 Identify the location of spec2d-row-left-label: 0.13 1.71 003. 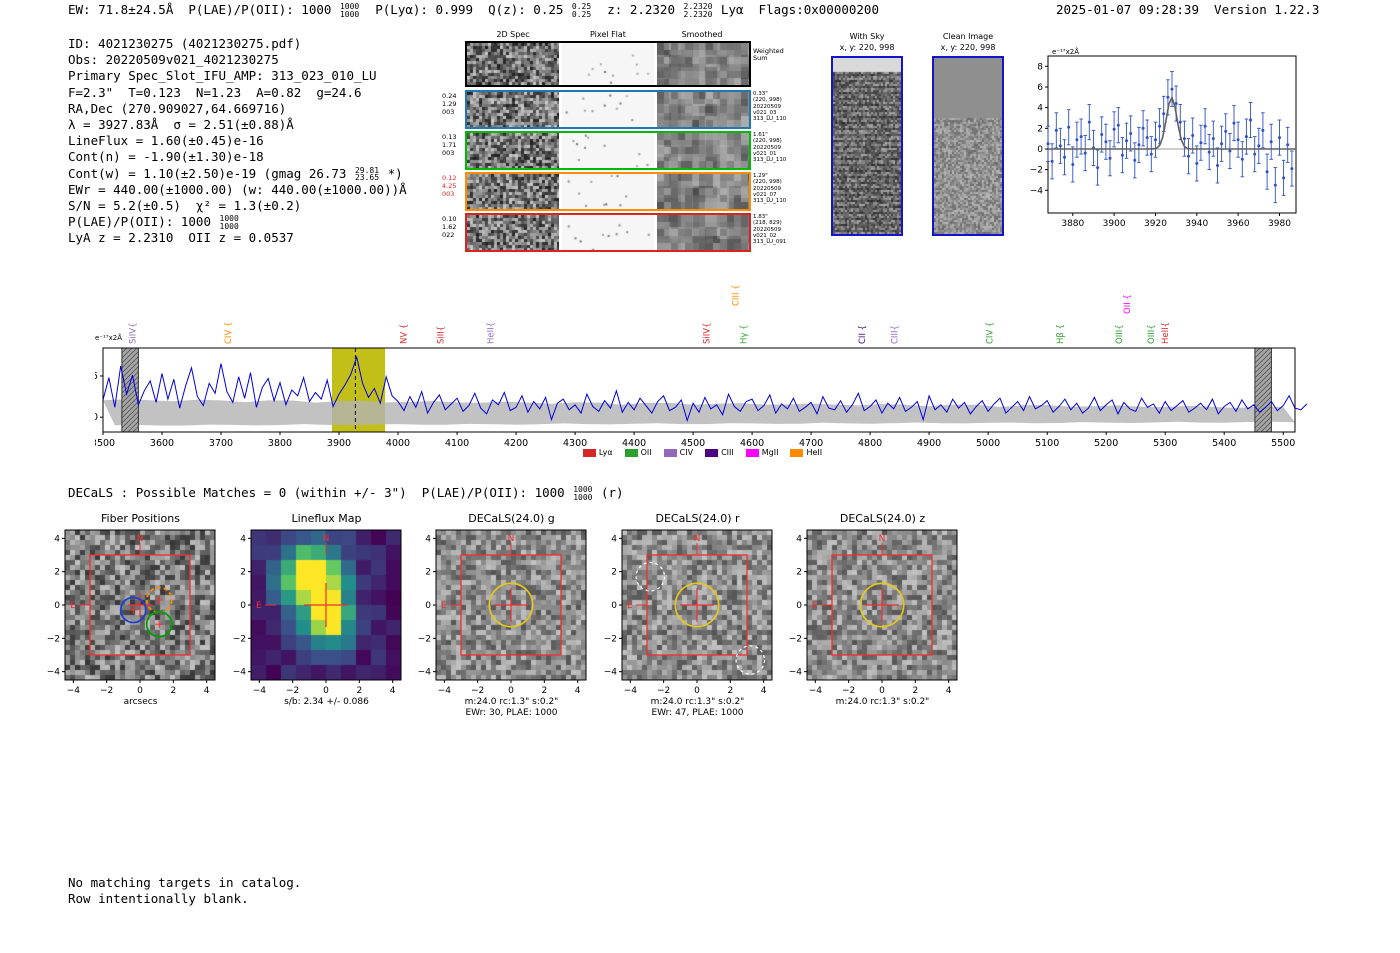
(449, 145).